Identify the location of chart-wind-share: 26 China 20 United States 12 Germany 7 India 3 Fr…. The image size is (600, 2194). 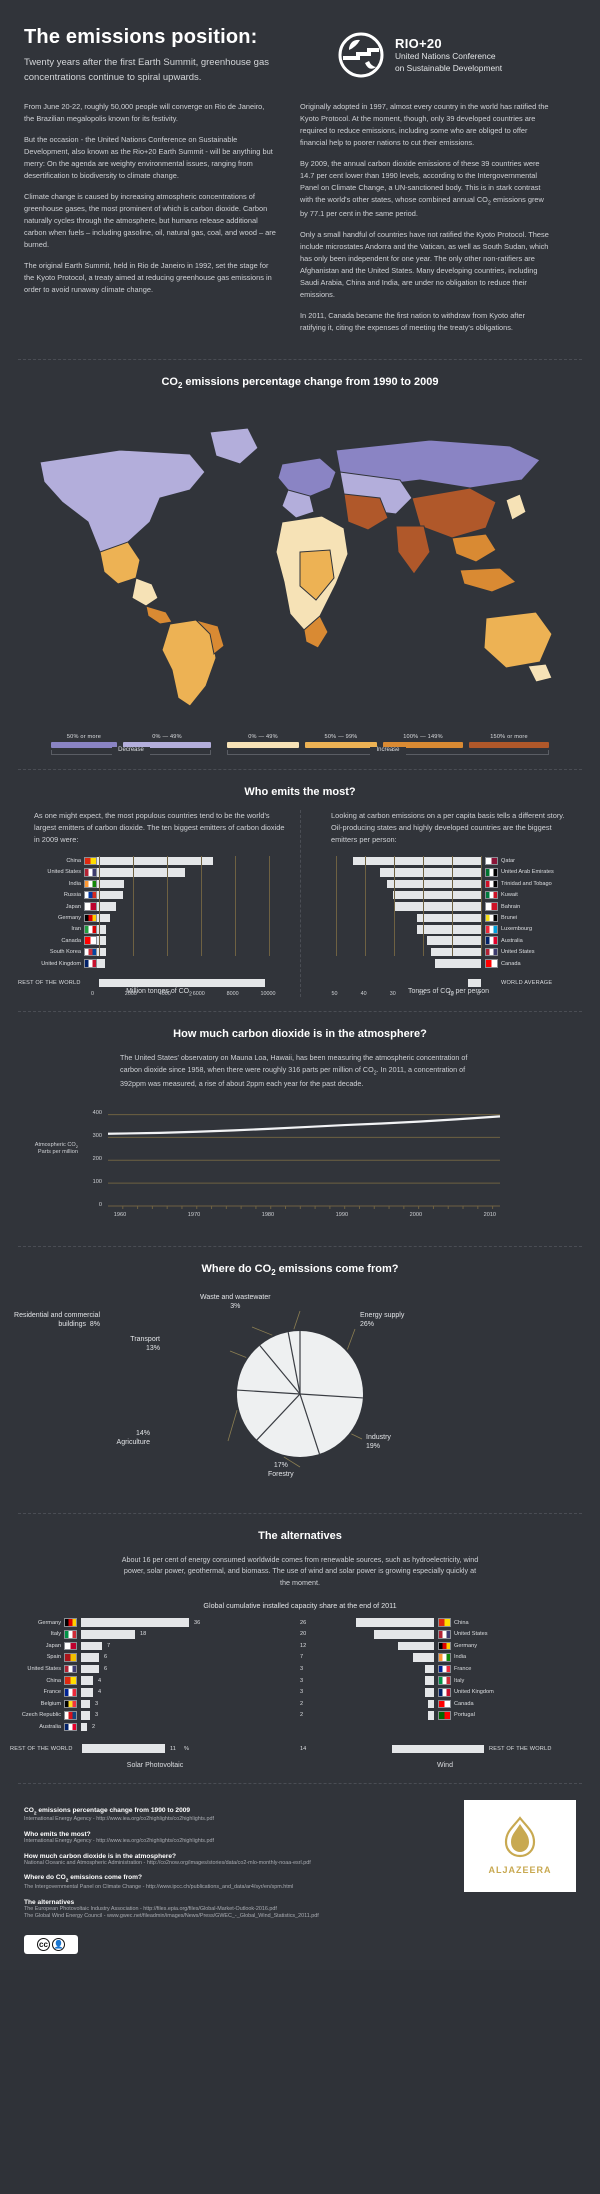
(445, 1687).